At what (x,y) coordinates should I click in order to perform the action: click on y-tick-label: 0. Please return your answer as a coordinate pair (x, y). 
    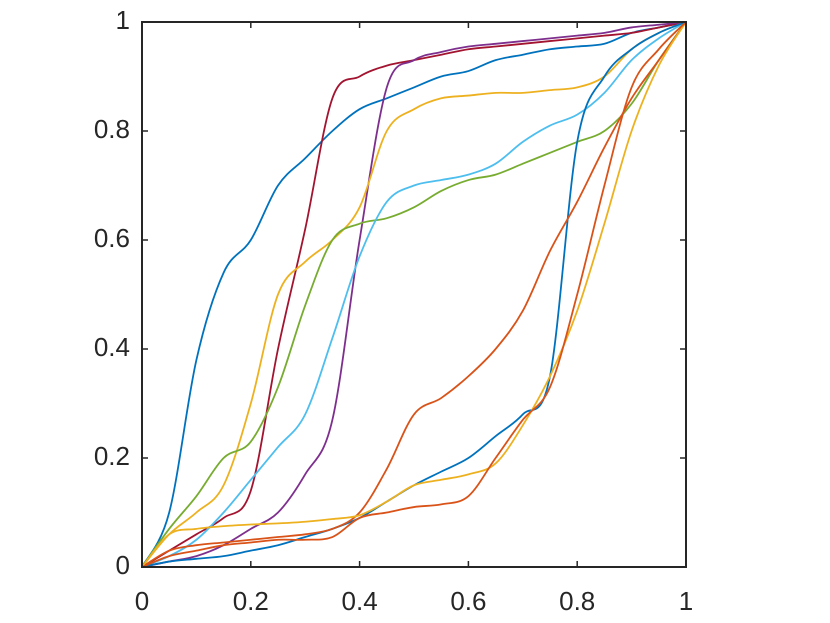
    Looking at the image, I should click on (123, 565).